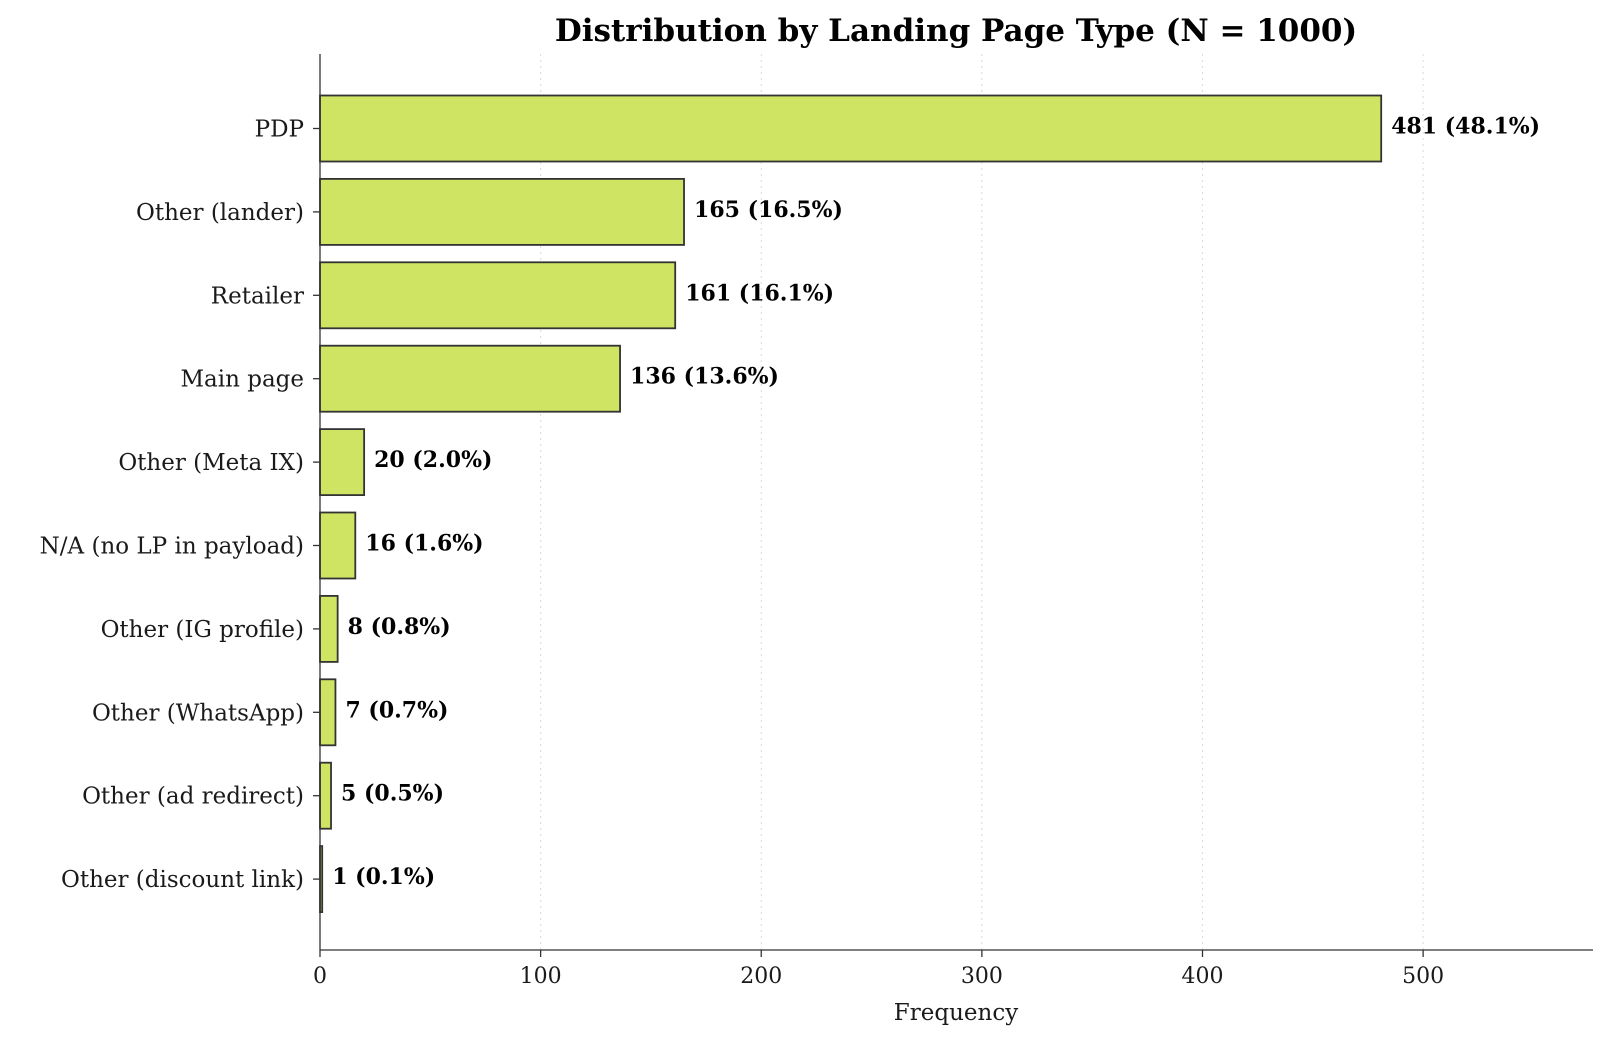 This screenshot has width=1600, height=1038. Describe the element at coordinates (1423, 976) in the screenshot. I see `x-tick-label: 500` at that location.